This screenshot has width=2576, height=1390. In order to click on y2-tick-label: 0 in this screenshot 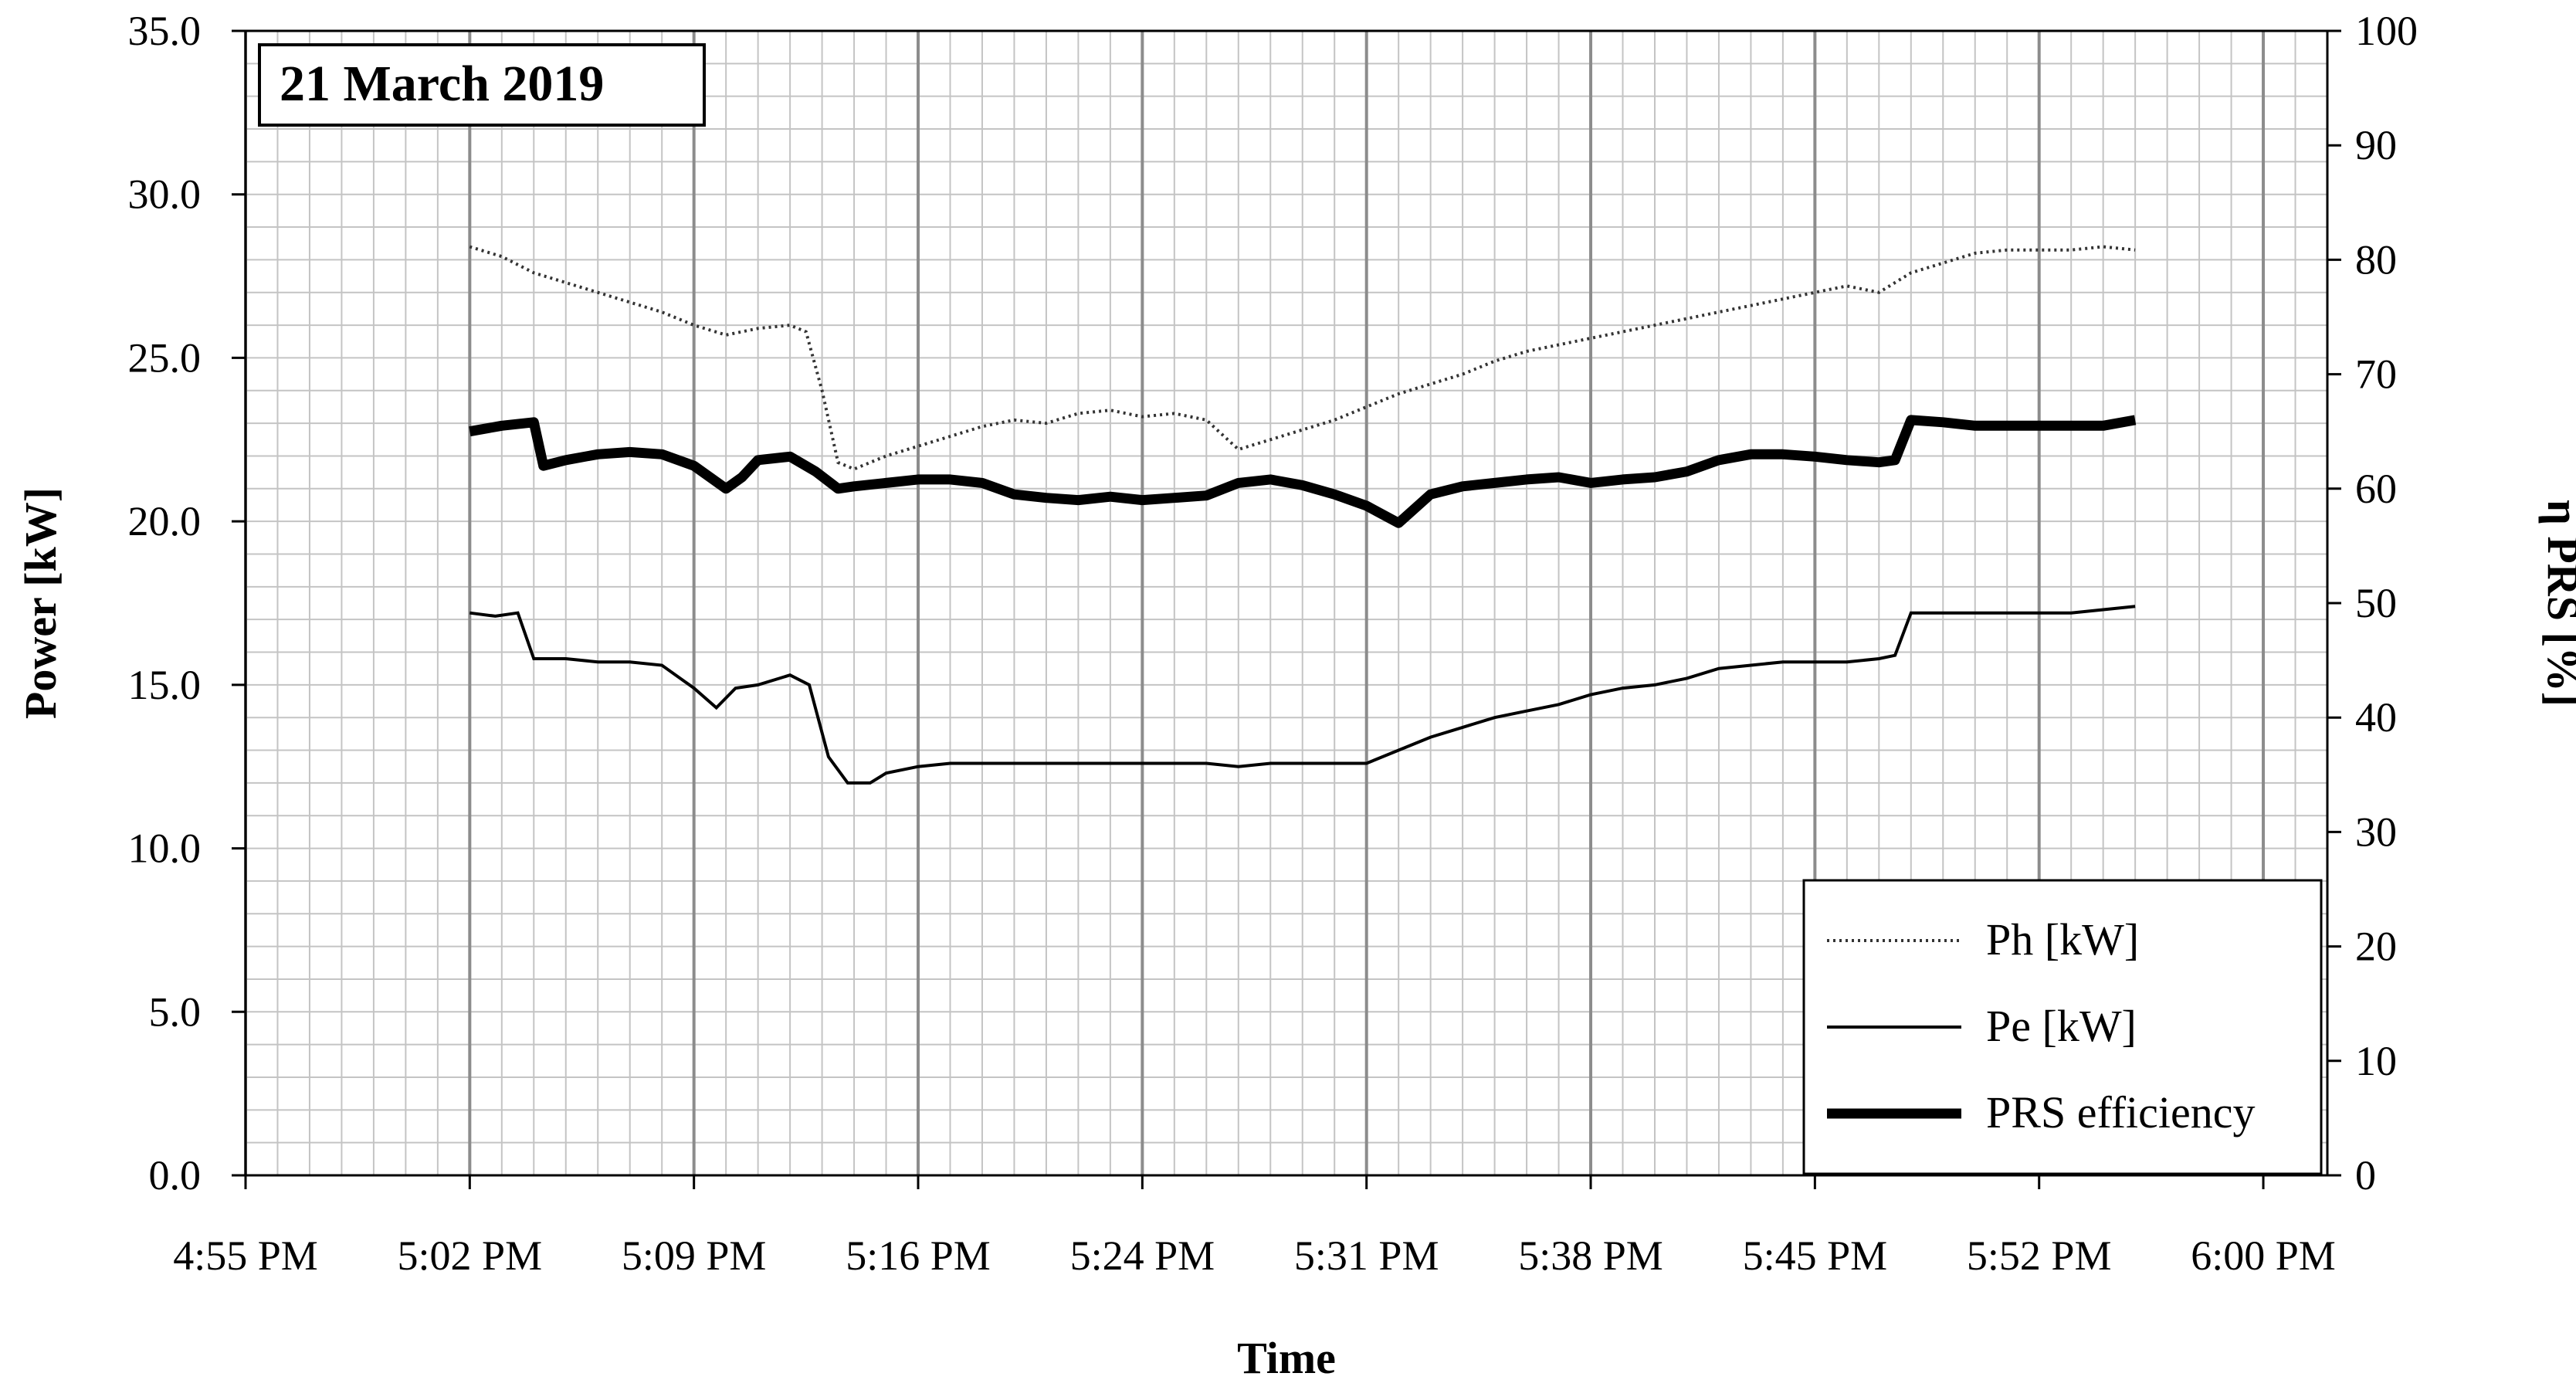, I will do `click(2365, 1175)`.